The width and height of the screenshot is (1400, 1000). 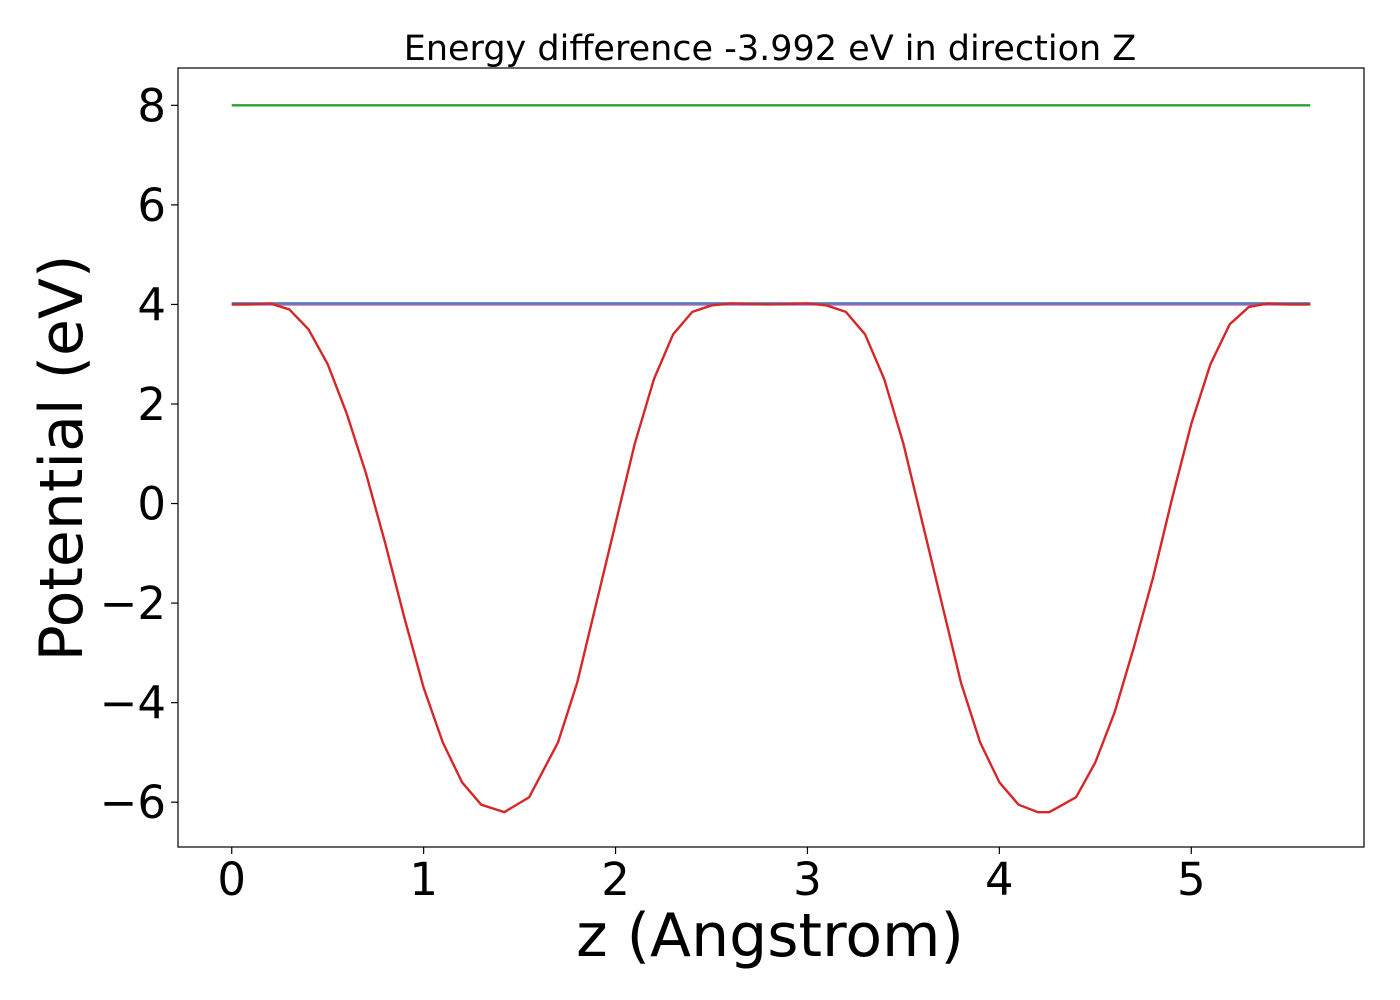 I want to click on x-tick-label: 2, so click(x=615, y=879).